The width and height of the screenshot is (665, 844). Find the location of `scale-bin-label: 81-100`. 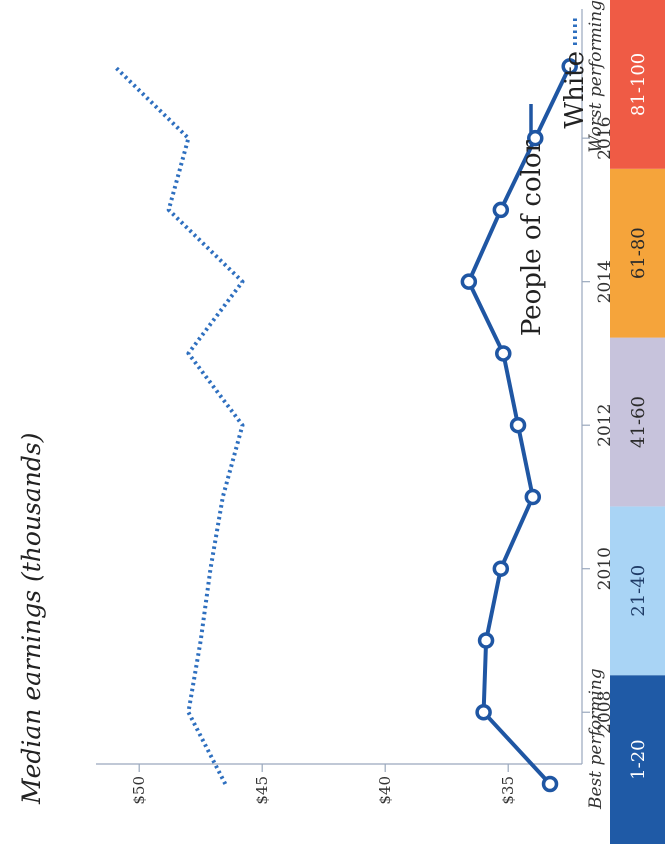

scale-bin-label: 81-100 is located at coordinates (638, 84).